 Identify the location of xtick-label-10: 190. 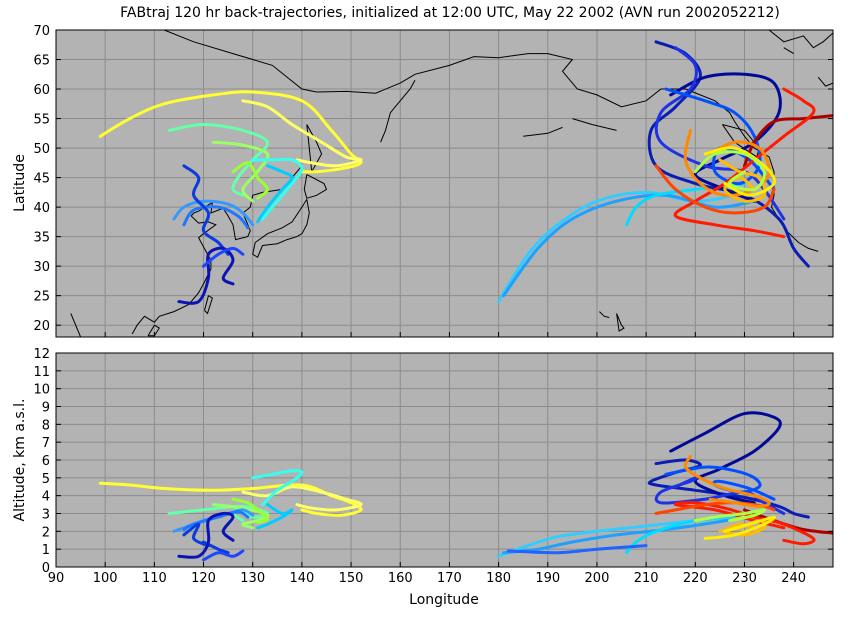
(547, 578).